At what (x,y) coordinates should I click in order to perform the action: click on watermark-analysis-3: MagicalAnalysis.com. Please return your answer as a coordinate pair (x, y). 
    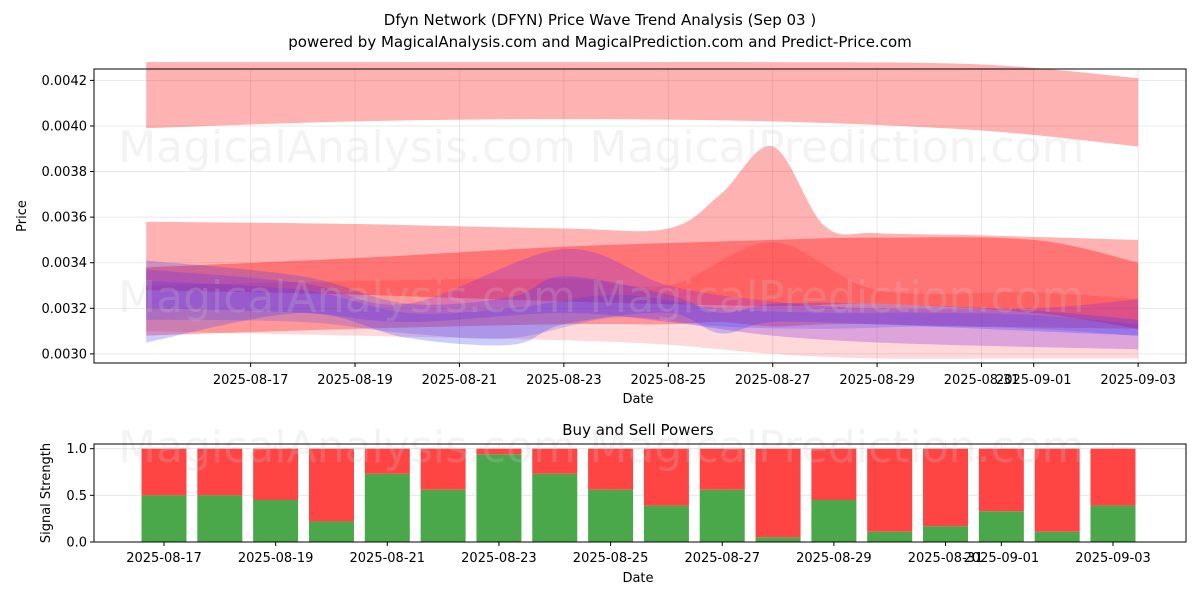
    Looking at the image, I should click on (347, 447).